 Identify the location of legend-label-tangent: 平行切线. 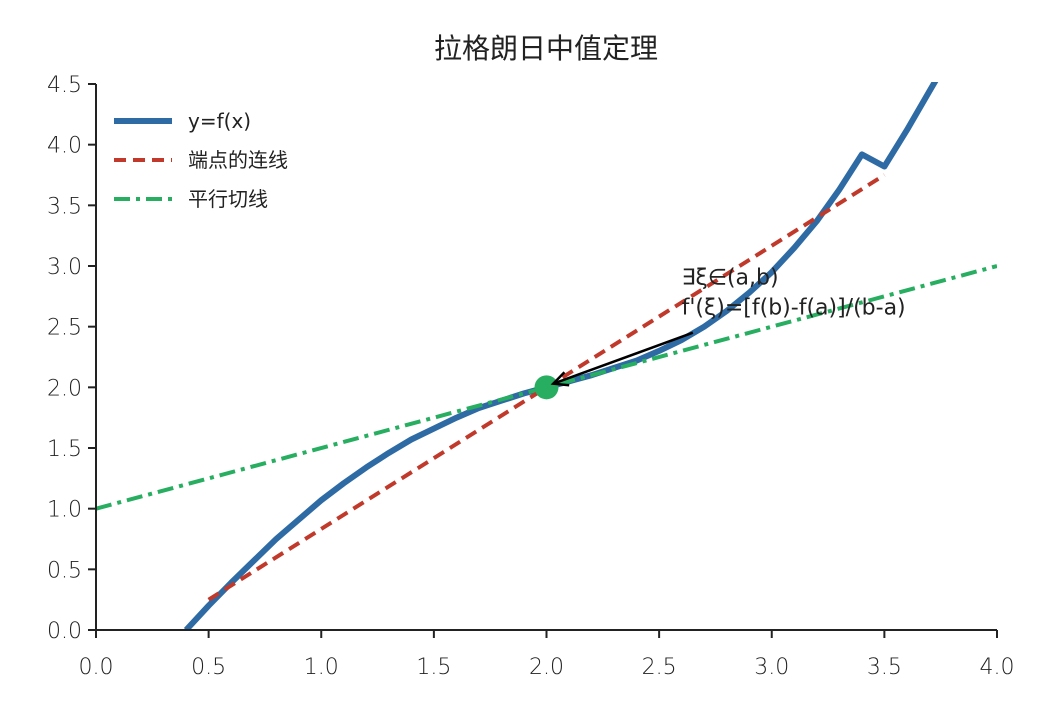
(228, 199).